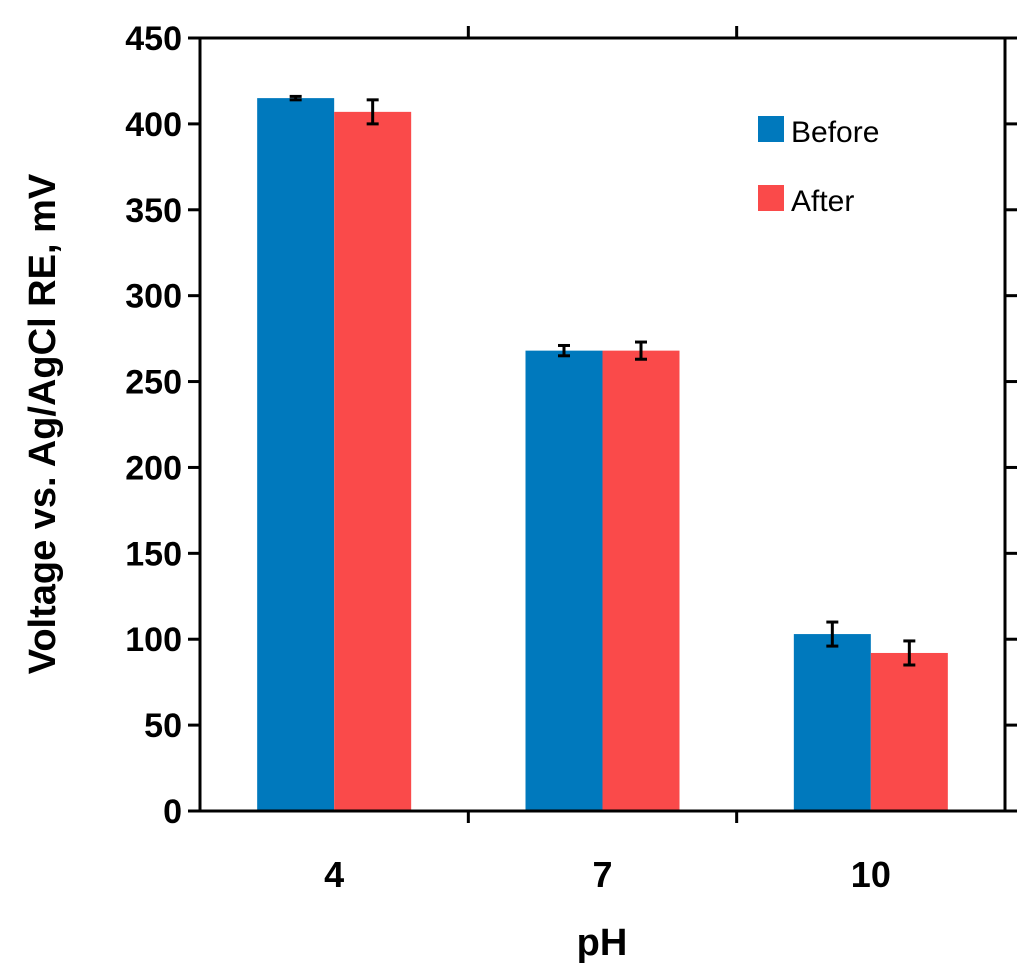 This screenshot has width=1024, height=972. What do you see at coordinates (602, 874) in the screenshot?
I see `x-tick-label-7: 7` at bounding box center [602, 874].